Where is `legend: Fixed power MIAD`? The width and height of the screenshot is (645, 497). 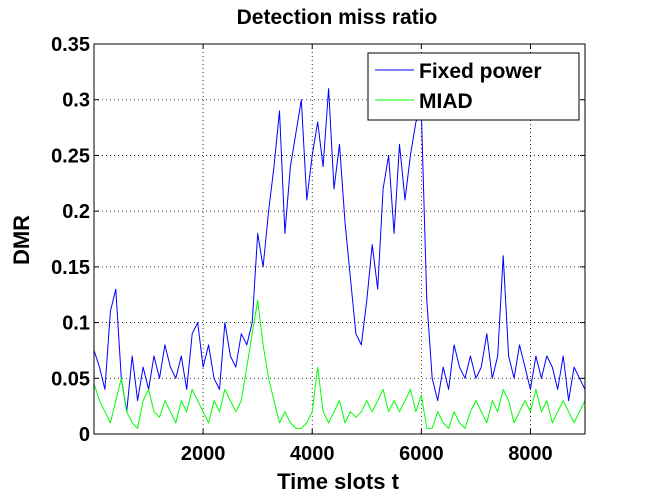
legend: Fixed power MIAD is located at coordinates (473, 86).